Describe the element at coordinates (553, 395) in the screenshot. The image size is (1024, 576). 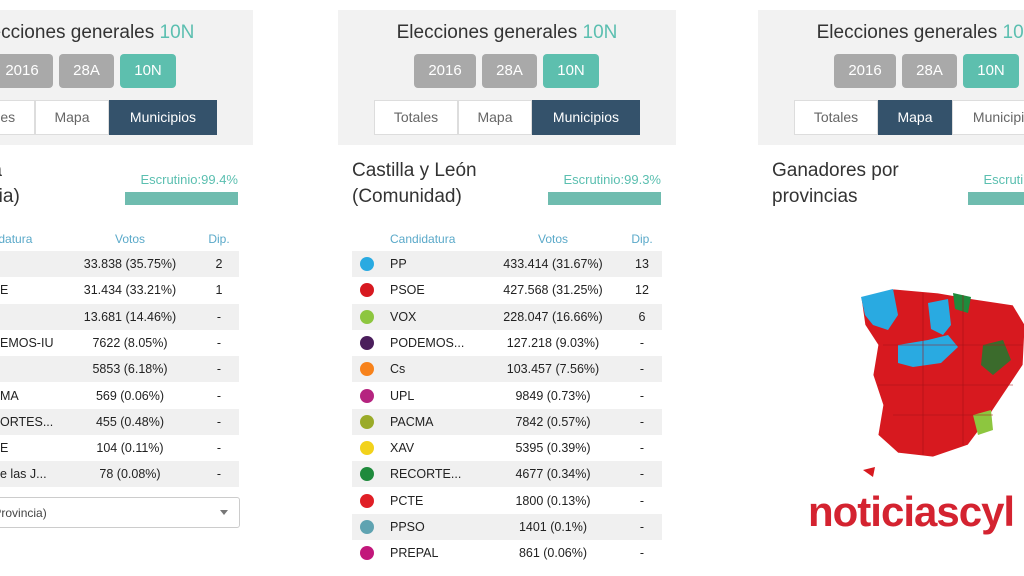
I see `votes: 9849 (0.73%)` at that location.